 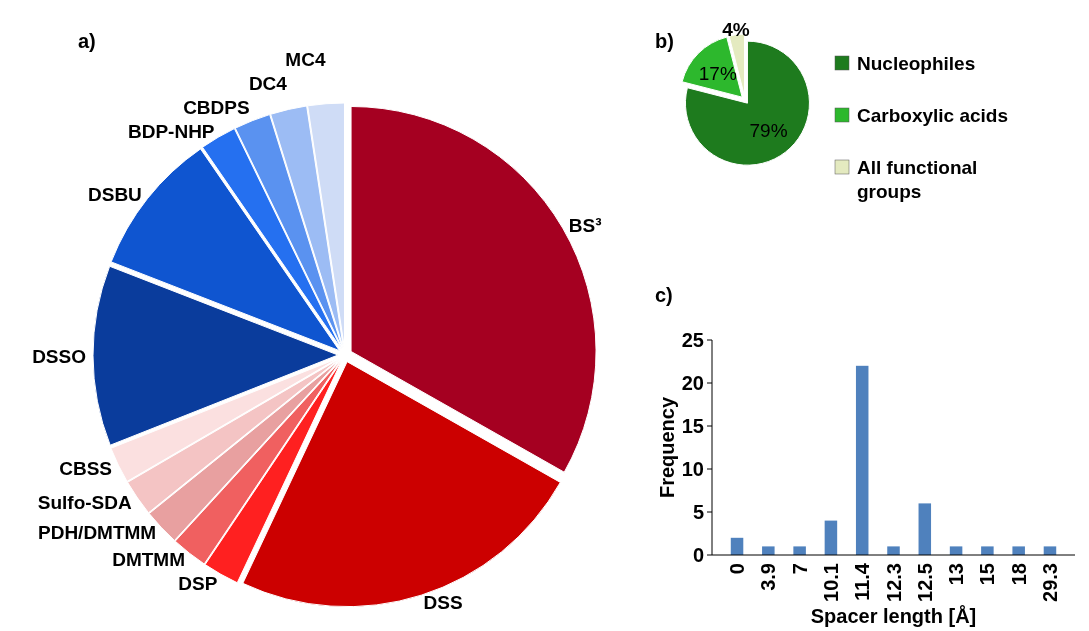 I want to click on slice-label: DSP, so click(x=198, y=583).